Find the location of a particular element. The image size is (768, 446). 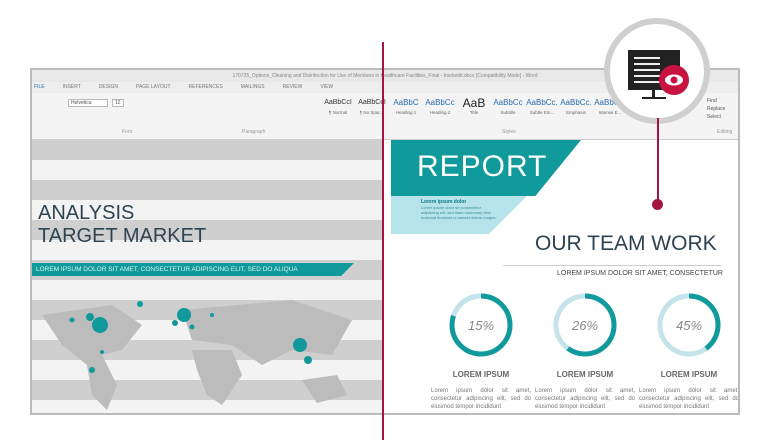

map-eurasia is located at coordinates (267, 332).